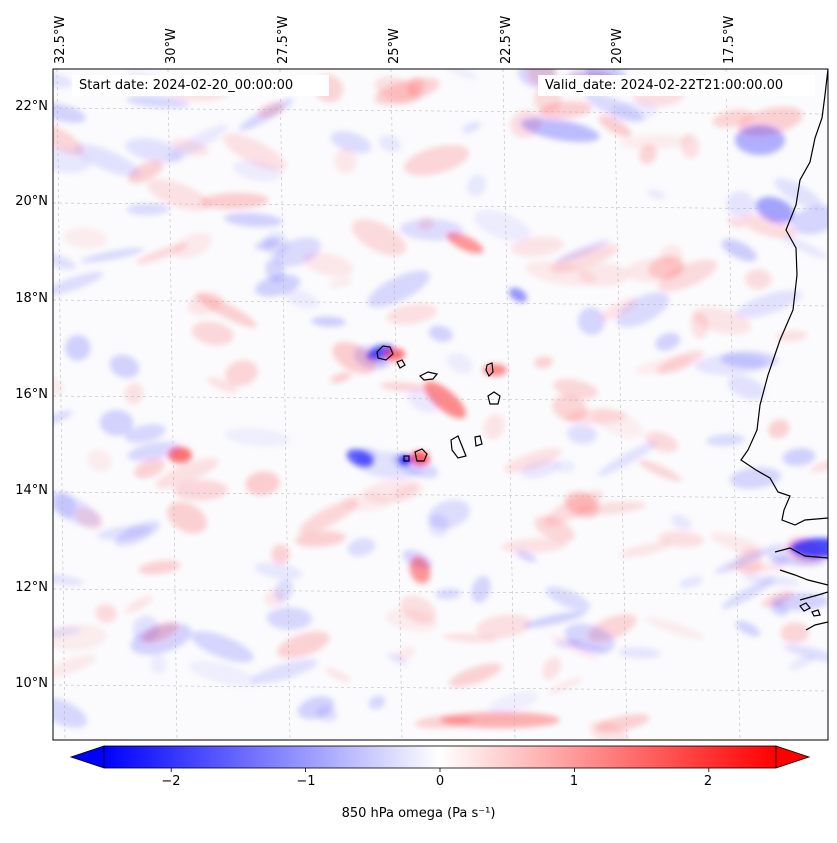 The image size is (837, 843). I want to click on colorbar-tick-label: 0, so click(440, 781).